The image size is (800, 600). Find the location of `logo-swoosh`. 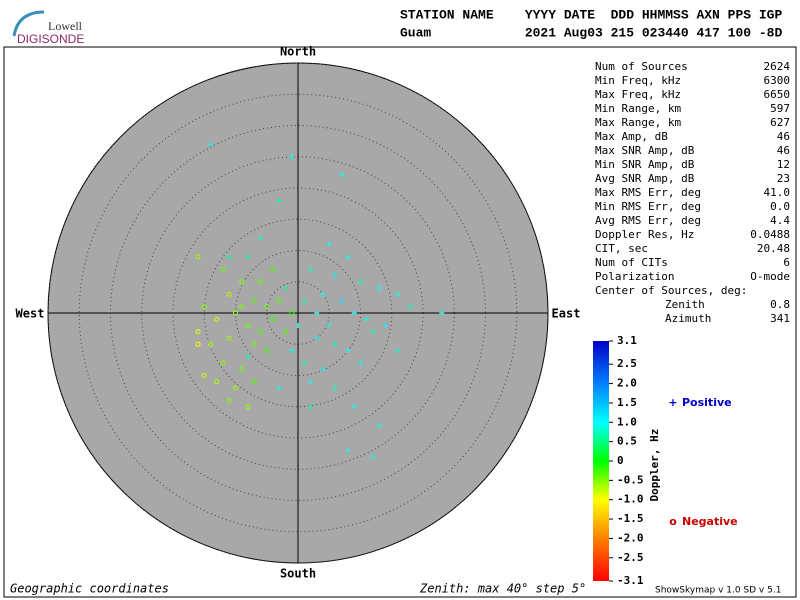

logo-swoosh is located at coordinates (28, 23).